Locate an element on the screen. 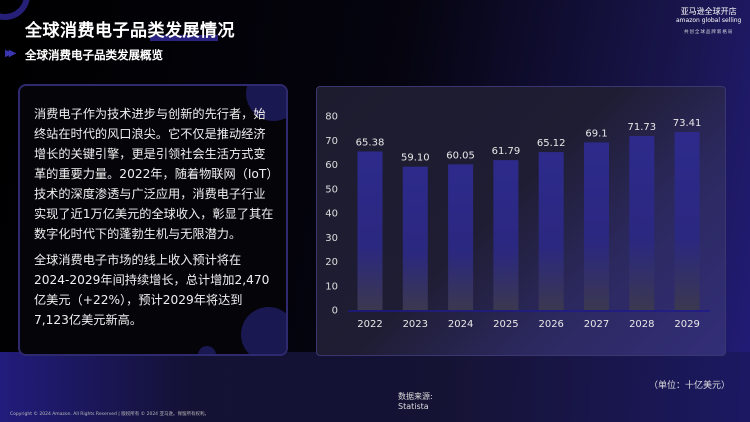 This screenshot has height=422, width=750. y-tick-label: 40 is located at coordinates (331, 214).